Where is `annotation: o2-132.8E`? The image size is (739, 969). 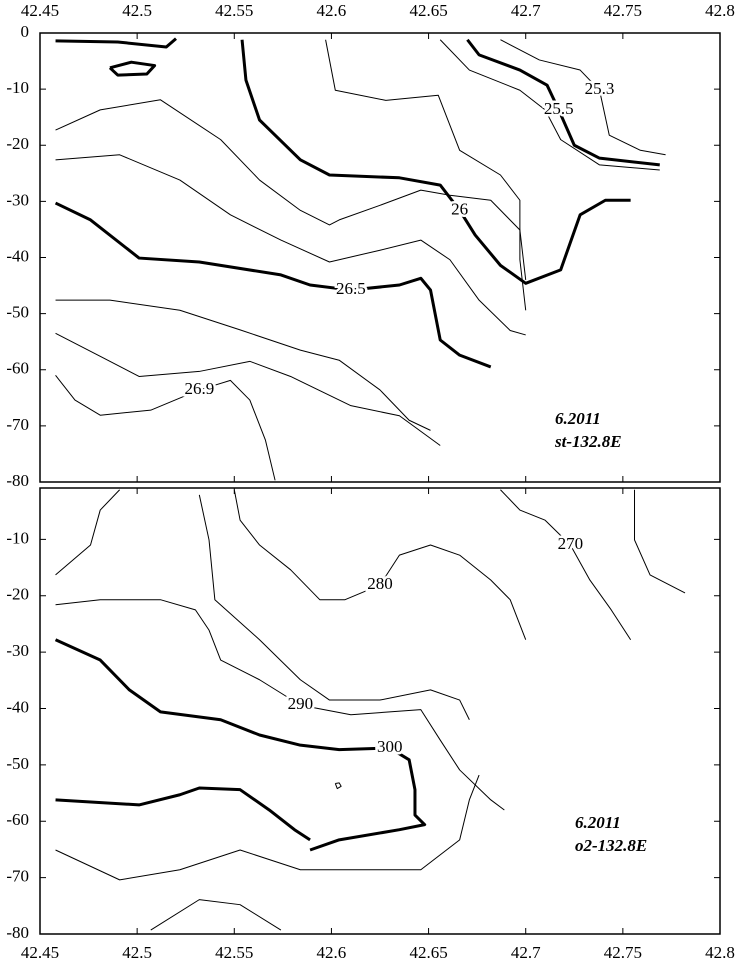 annotation: o2-132.8E is located at coordinates (611, 845).